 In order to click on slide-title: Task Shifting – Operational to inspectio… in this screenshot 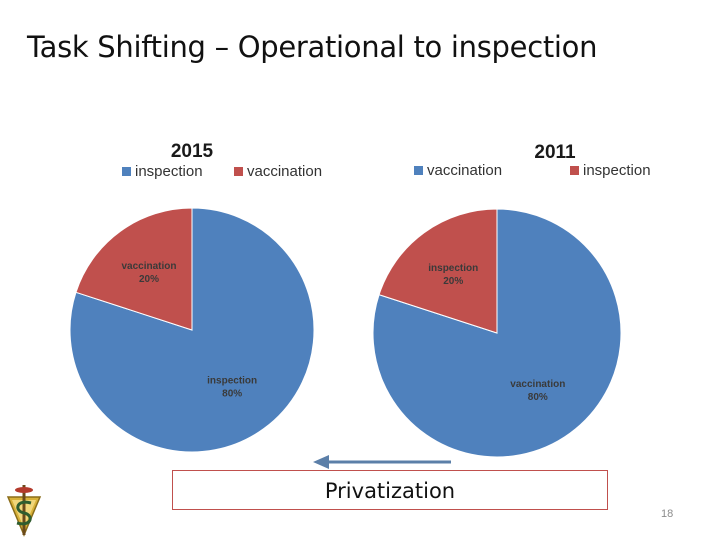, I will do `click(312, 47)`.